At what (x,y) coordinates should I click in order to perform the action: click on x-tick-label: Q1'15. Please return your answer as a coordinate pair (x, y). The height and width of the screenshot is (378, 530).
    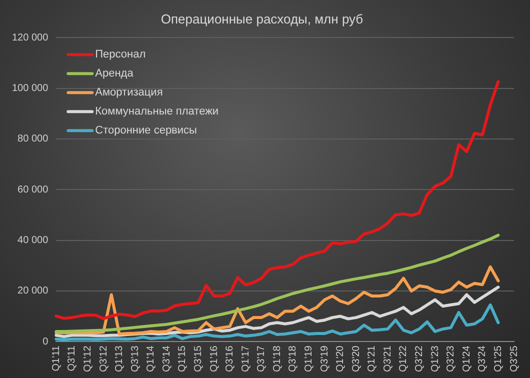
    Looking at the image, I should click on (182, 358).